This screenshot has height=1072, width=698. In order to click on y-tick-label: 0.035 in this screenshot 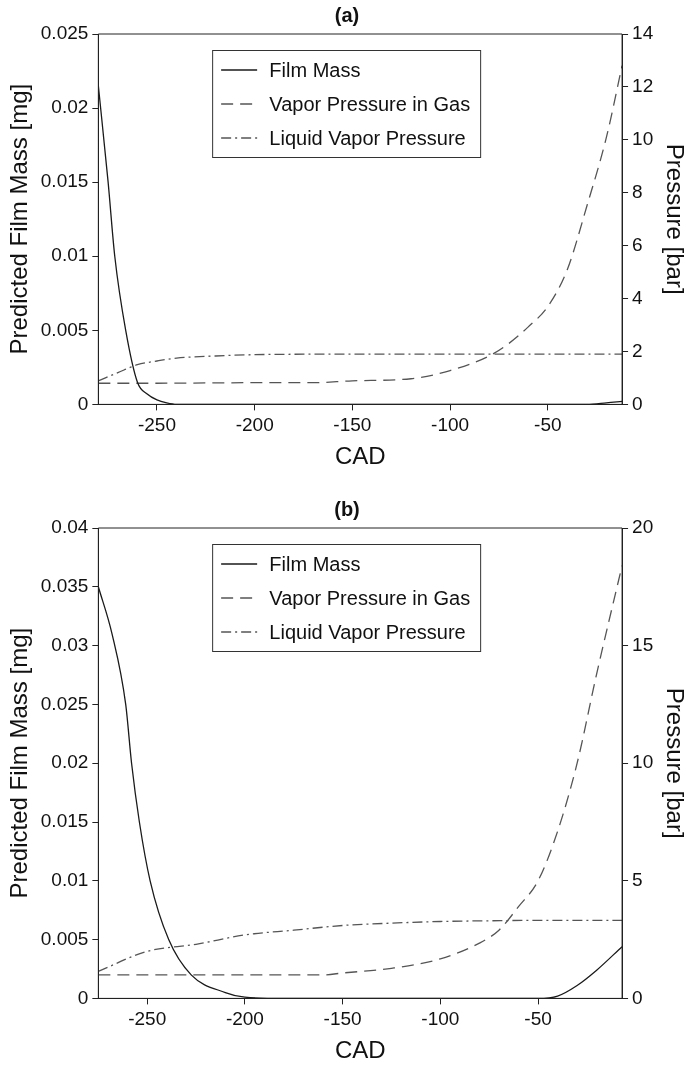, I will do `click(64, 586)`.